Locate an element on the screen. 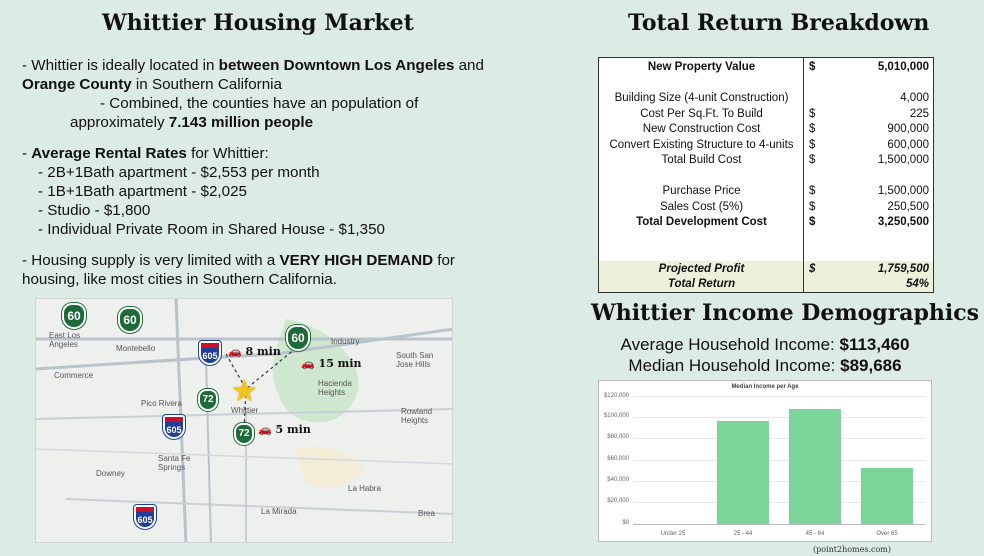 Image resolution: width=984 pixels, height=556 pixels. map-label-la-mirada: La Mirada is located at coordinates (279, 511).